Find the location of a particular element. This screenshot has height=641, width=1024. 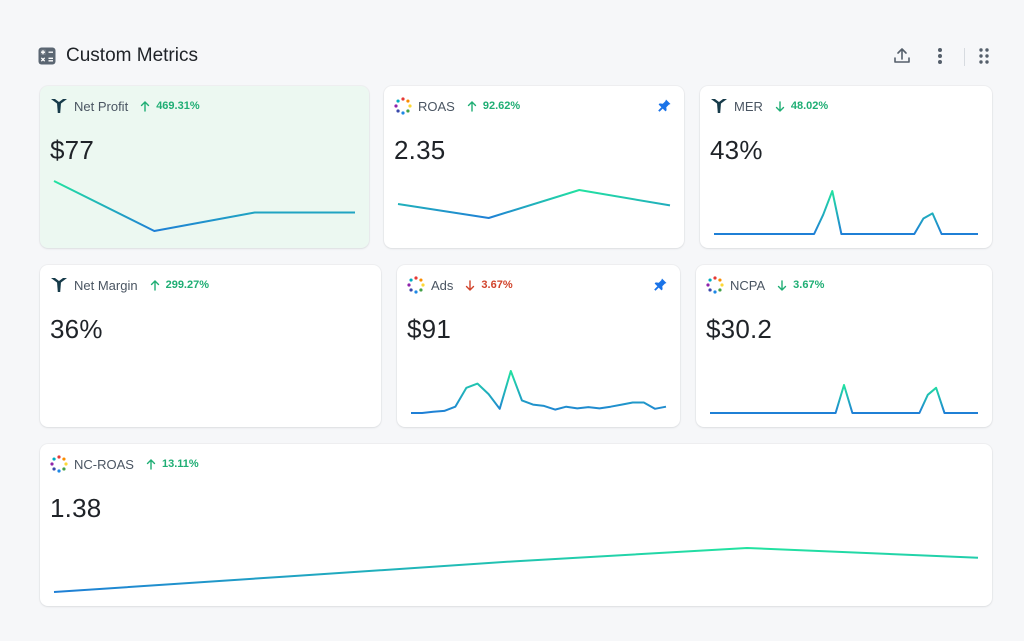

metric-value: $91 is located at coordinates (429, 329).